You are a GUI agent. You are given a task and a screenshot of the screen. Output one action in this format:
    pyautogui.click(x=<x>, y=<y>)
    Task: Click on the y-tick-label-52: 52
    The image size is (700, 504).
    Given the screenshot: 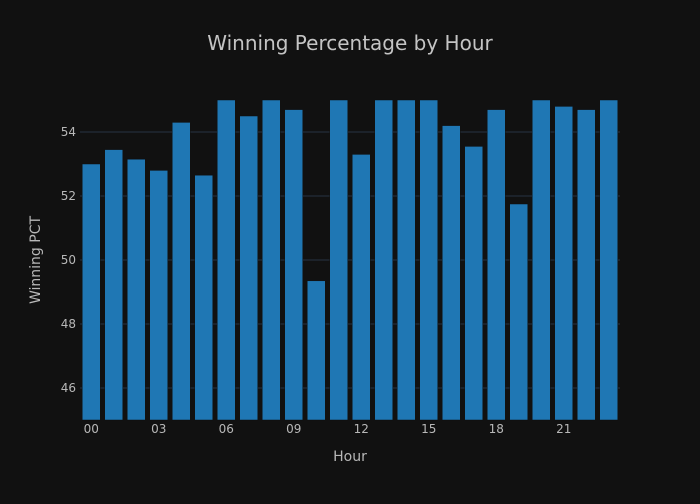 What is the action you would take?
    pyautogui.click(x=68, y=196)
    